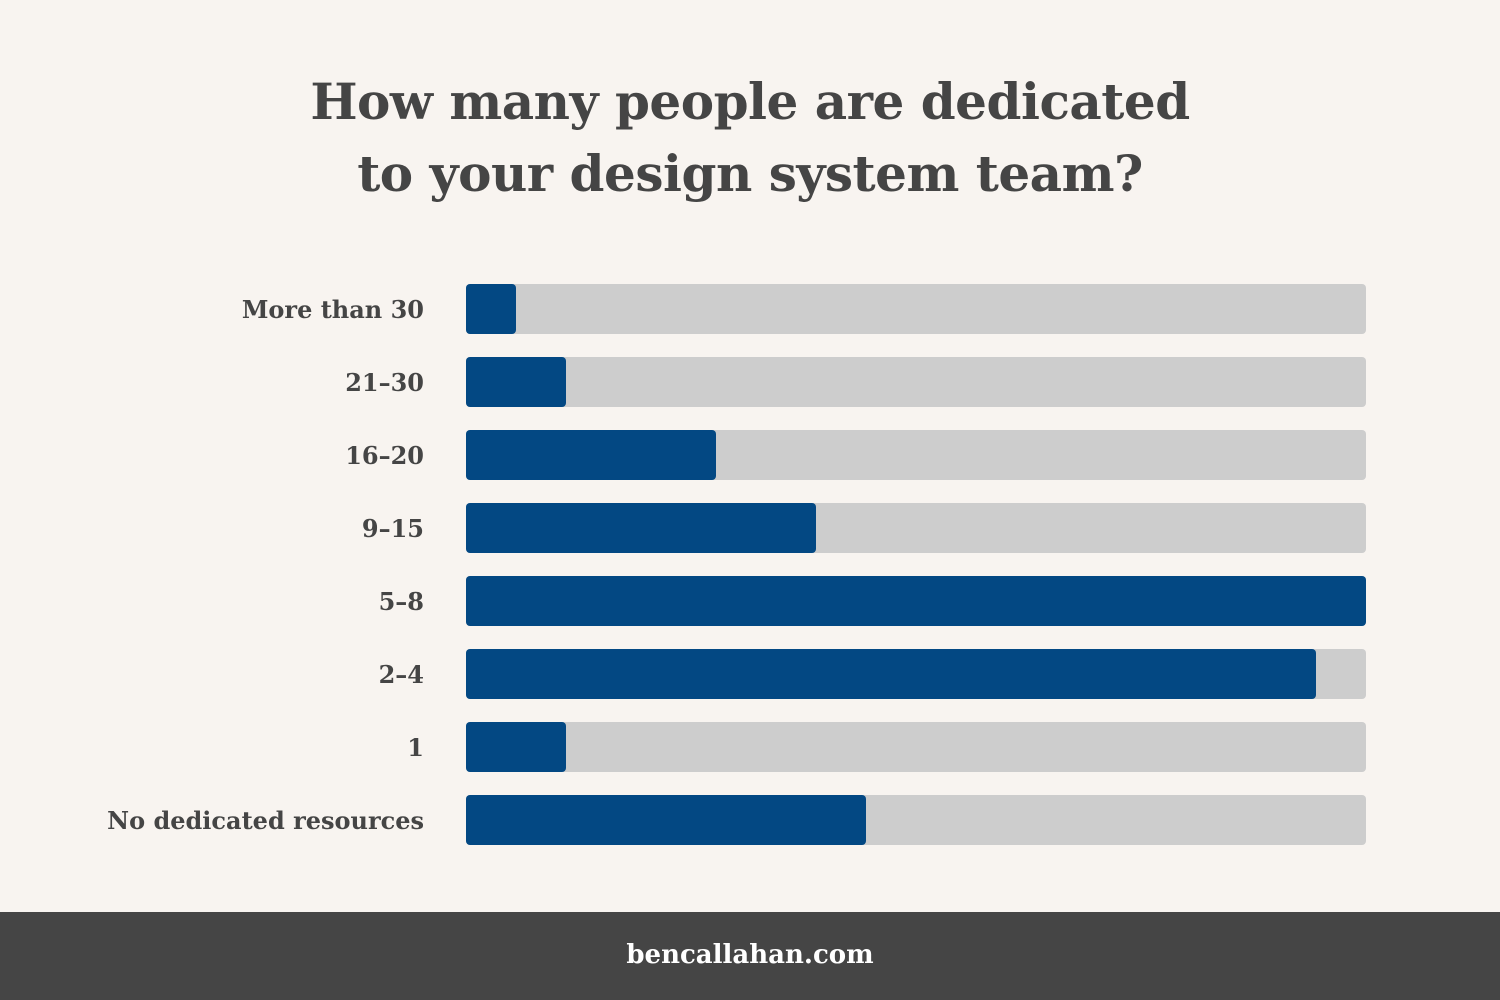 This screenshot has width=1500, height=1000. What do you see at coordinates (393, 528) in the screenshot?
I see `category-label-9-15: 9–15` at bounding box center [393, 528].